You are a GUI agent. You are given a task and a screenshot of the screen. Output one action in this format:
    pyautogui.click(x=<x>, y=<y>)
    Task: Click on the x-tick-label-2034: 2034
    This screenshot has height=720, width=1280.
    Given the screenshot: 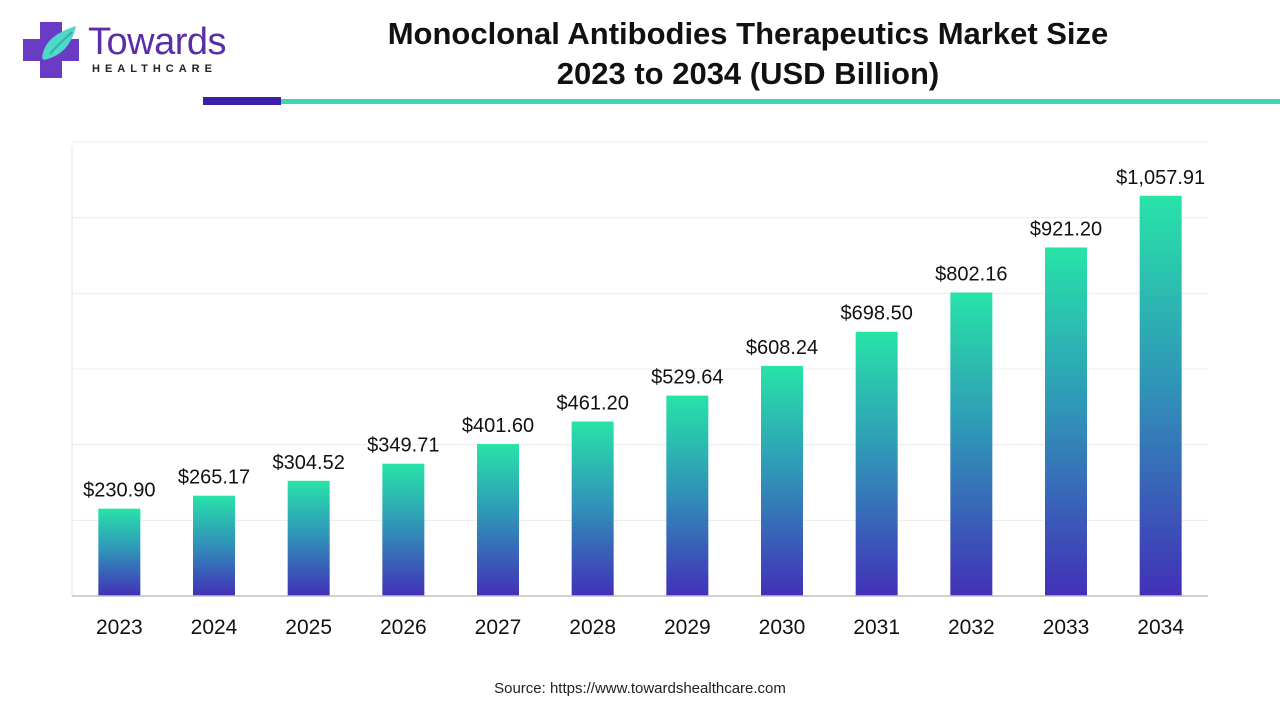 What is the action you would take?
    pyautogui.click(x=1160, y=627)
    